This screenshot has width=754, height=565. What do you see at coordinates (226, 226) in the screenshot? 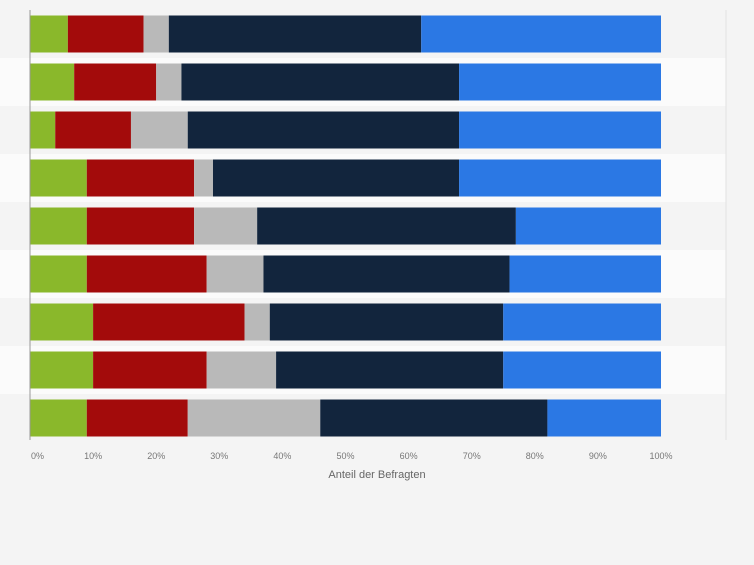
I see `bar-segment-row4-series2` at bounding box center [226, 226].